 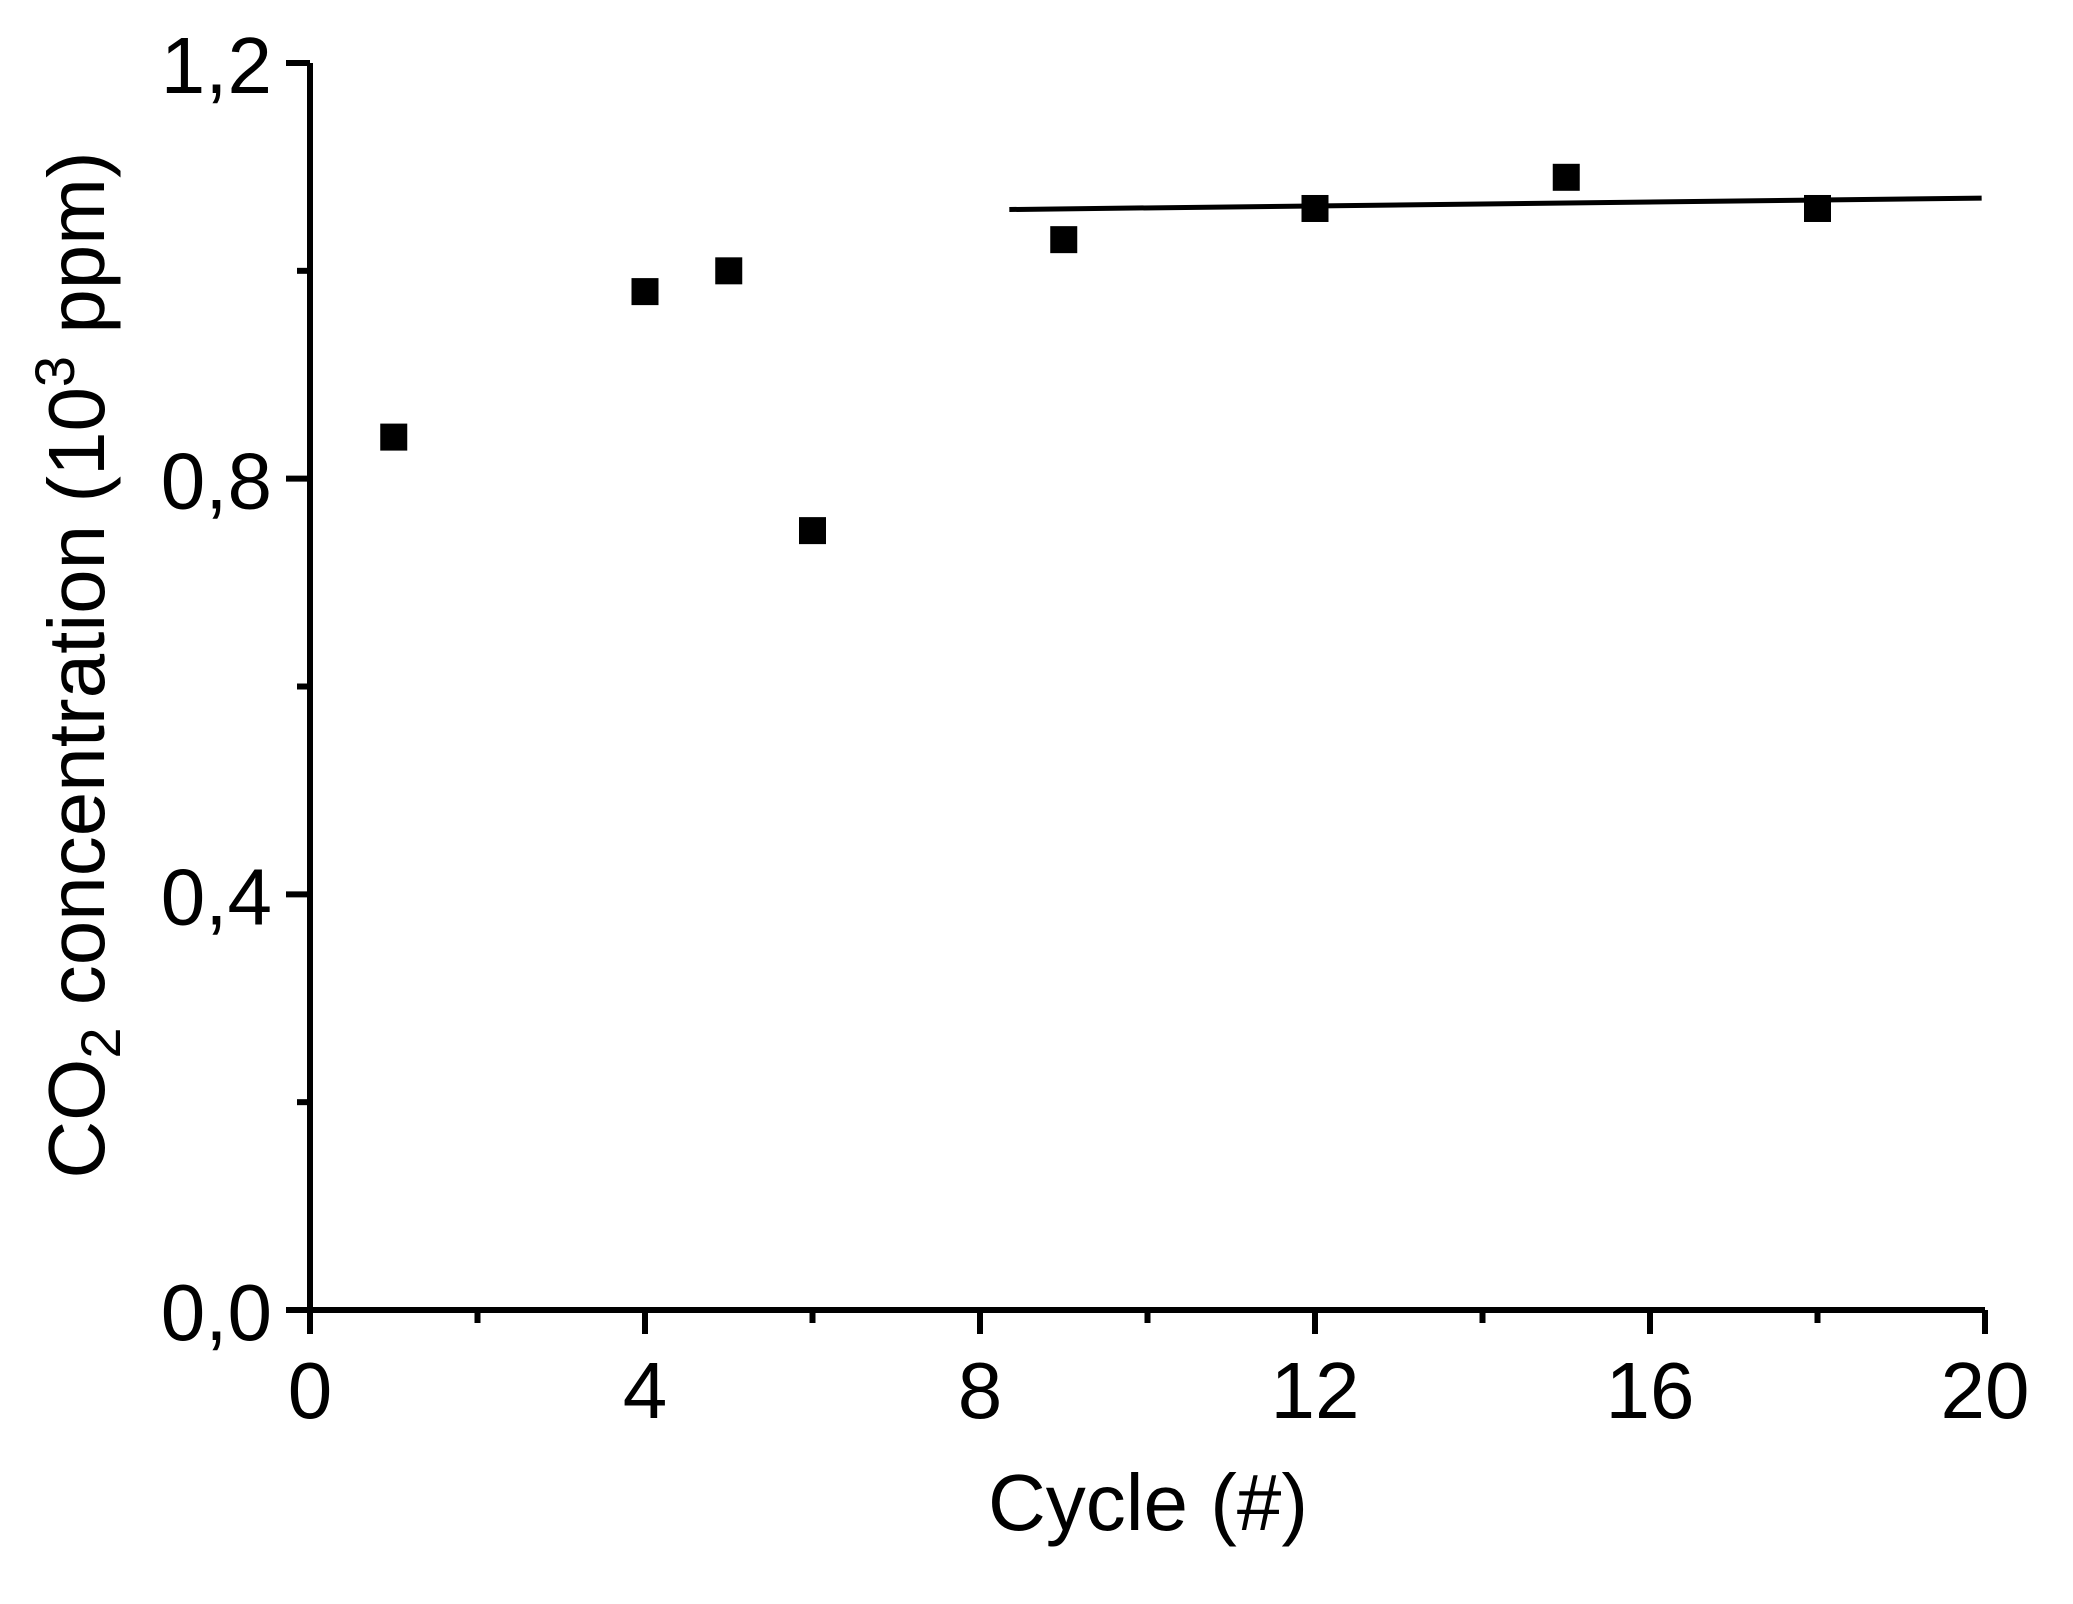 I want to click on y-axis-tick-label: 0,0, so click(x=216, y=1312).